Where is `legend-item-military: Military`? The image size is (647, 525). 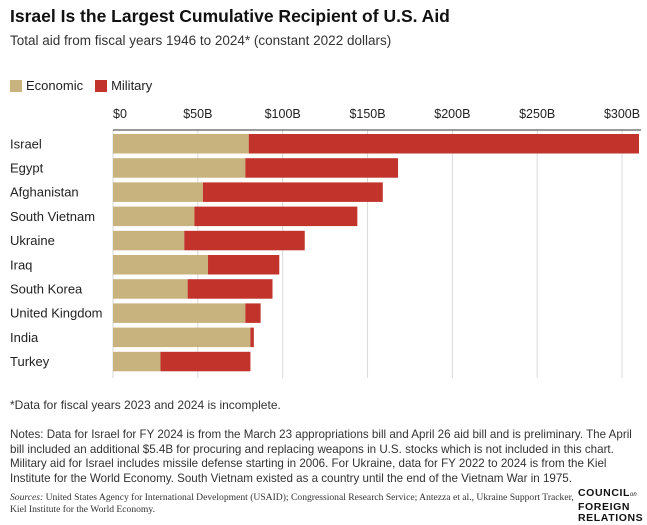 legend-item-military: Military is located at coordinates (123, 85).